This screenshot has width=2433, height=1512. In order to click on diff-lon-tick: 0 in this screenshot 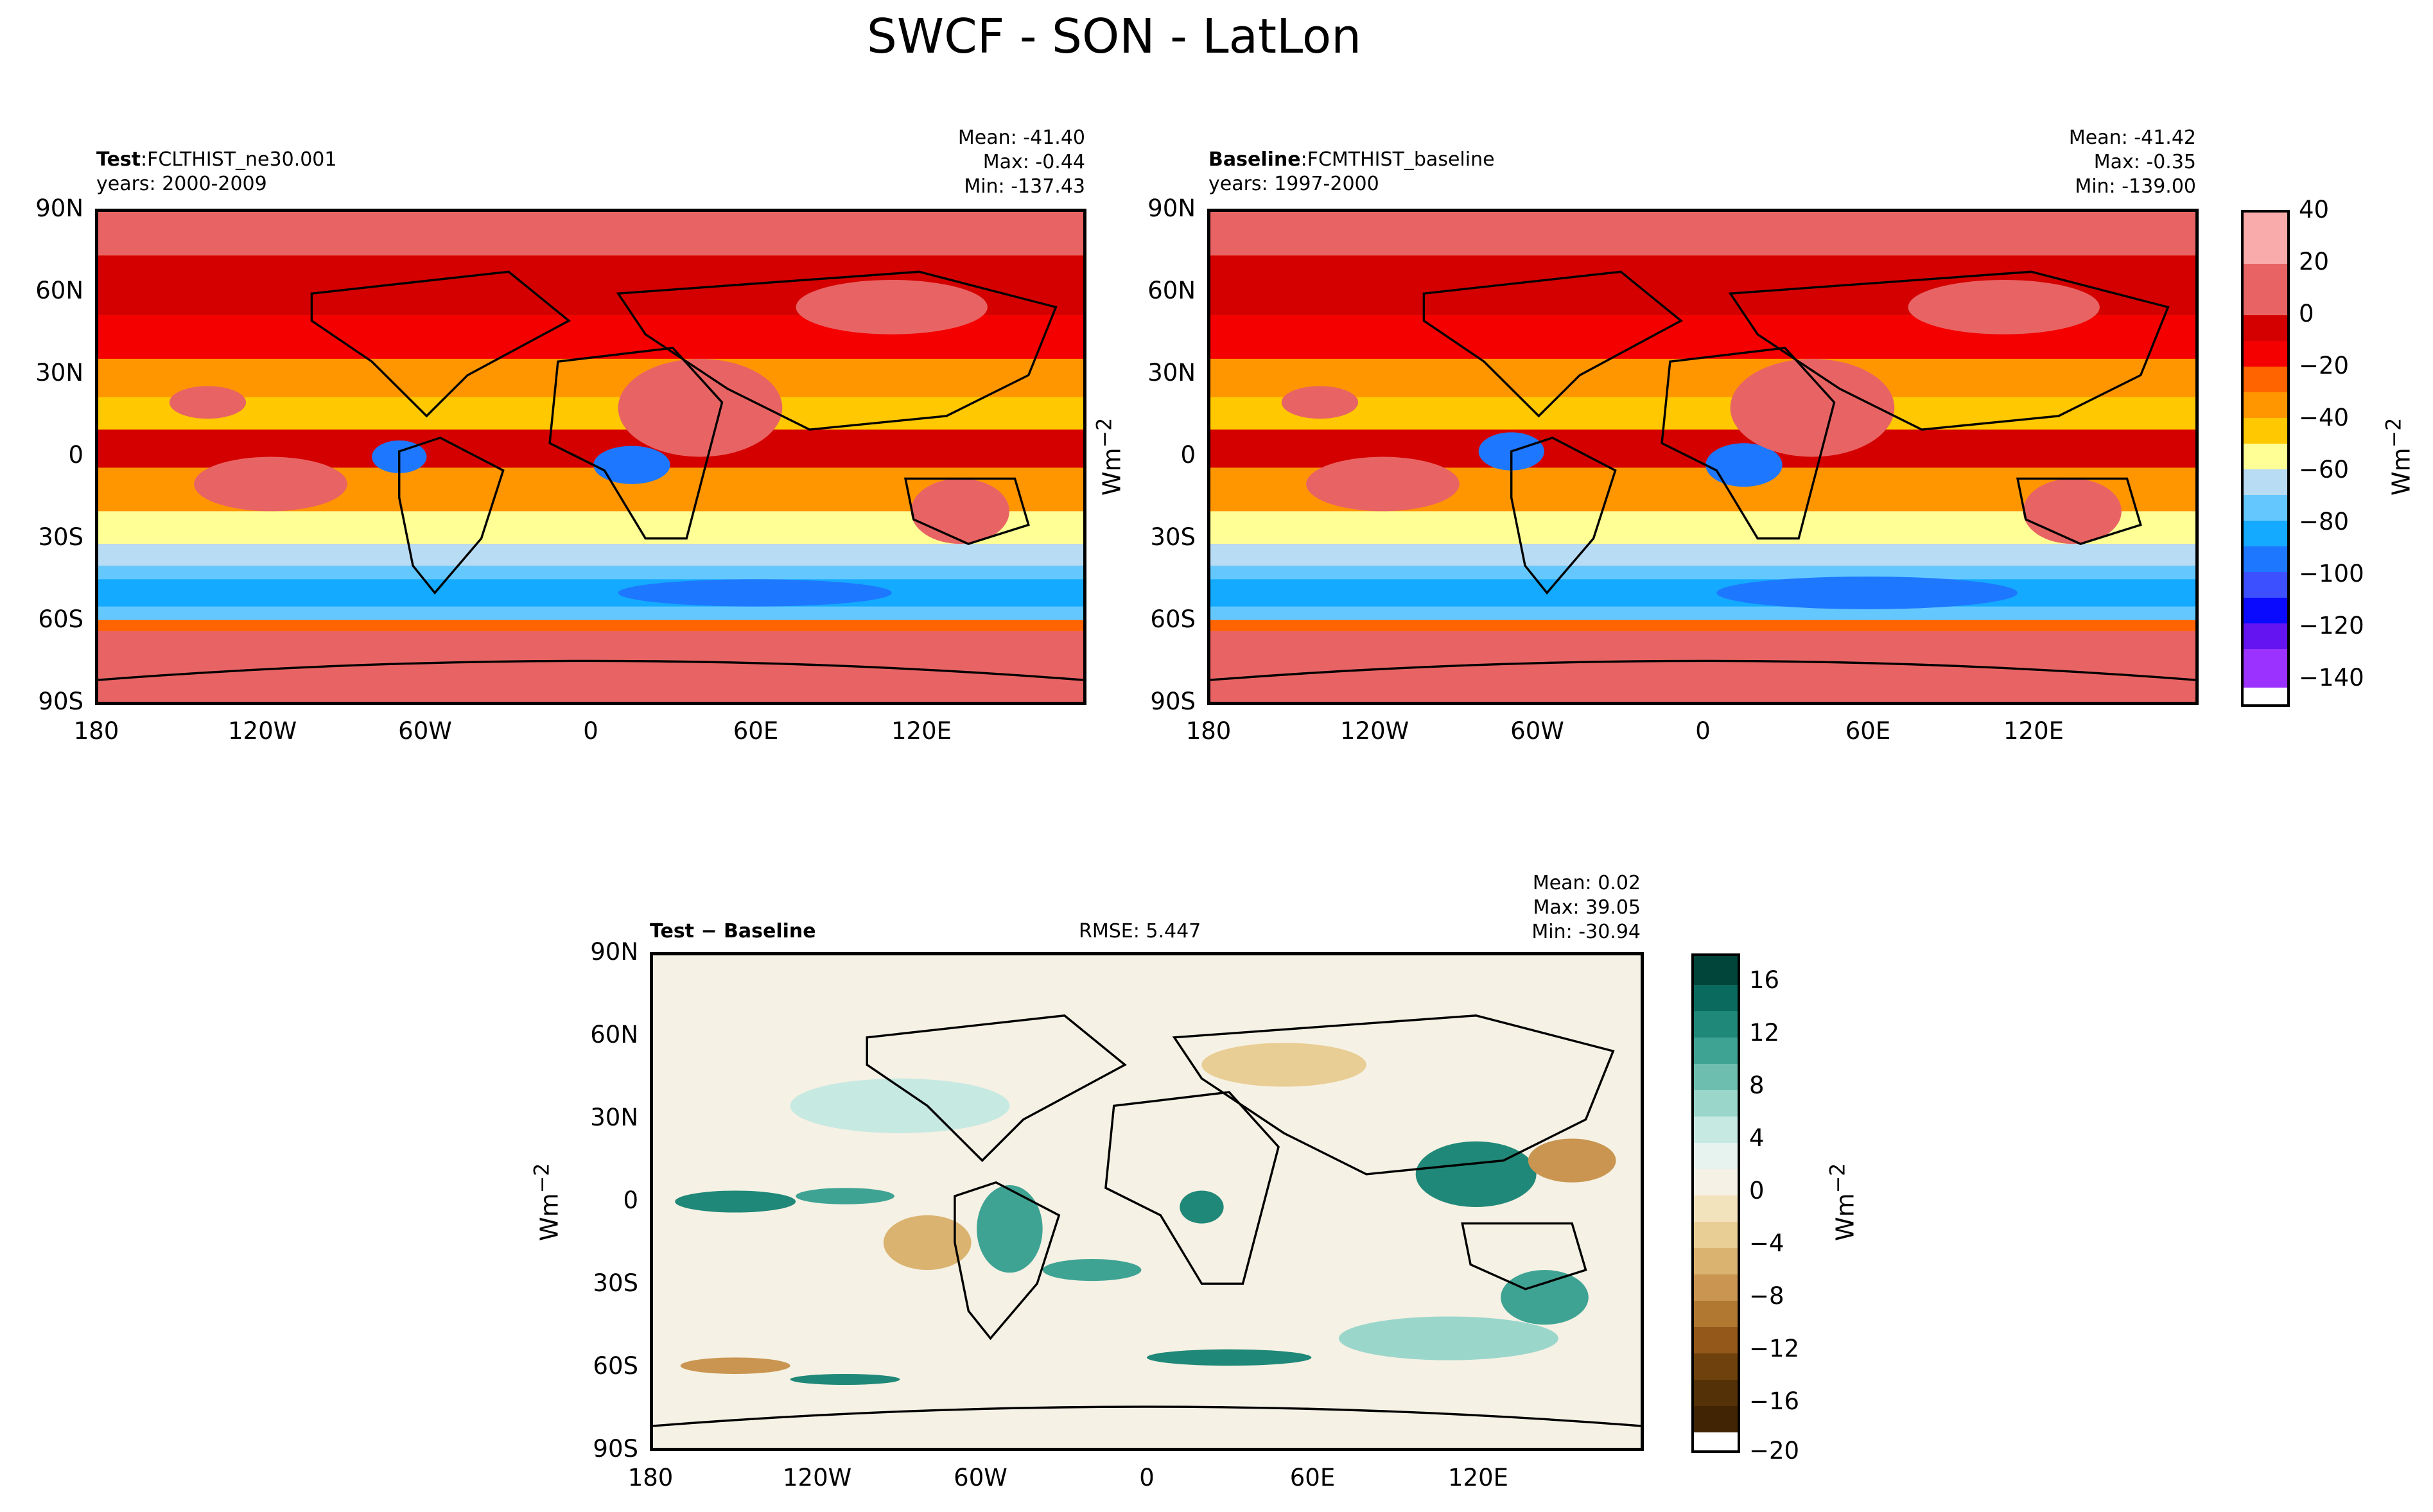, I will do `click(1147, 1477)`.